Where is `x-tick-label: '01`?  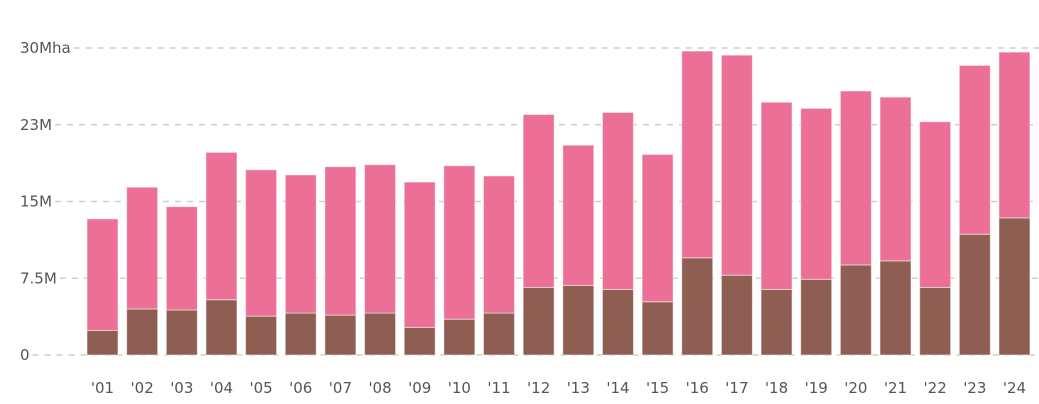 x-tick-label: '01 is located at coordinates (102, 388).